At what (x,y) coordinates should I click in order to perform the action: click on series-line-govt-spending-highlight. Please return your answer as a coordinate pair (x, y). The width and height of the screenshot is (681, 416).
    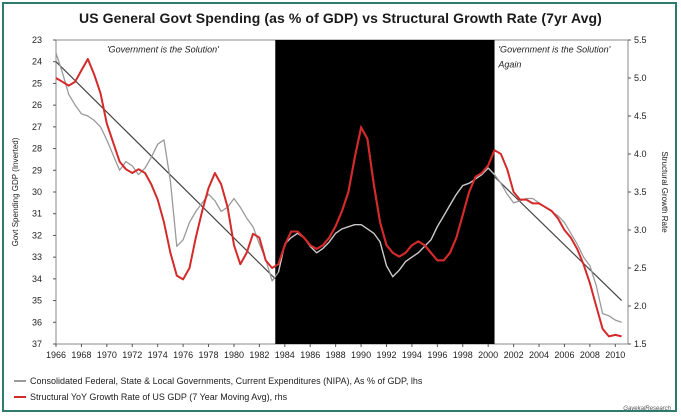
    Looking at the image, I should click on (386, 222).